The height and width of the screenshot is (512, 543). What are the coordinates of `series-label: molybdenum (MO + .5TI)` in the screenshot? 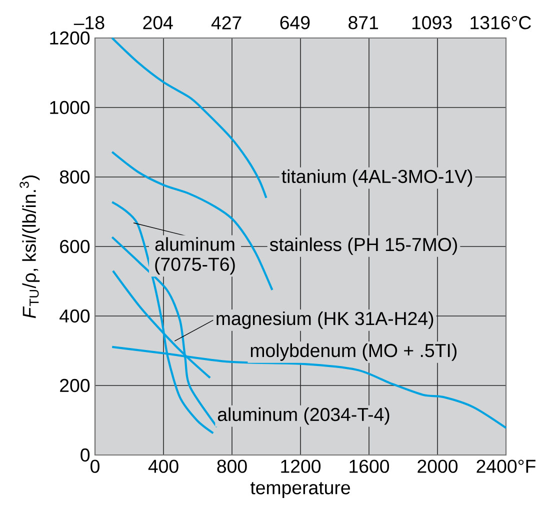 It's located at (353, 352).